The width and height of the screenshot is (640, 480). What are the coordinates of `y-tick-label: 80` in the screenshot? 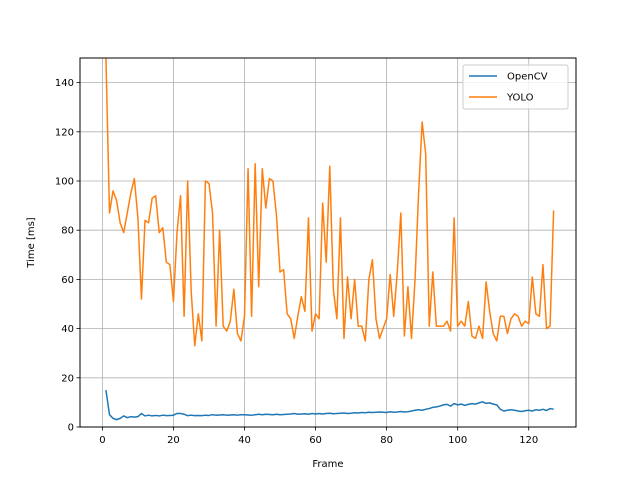 It's located at (67, 231).